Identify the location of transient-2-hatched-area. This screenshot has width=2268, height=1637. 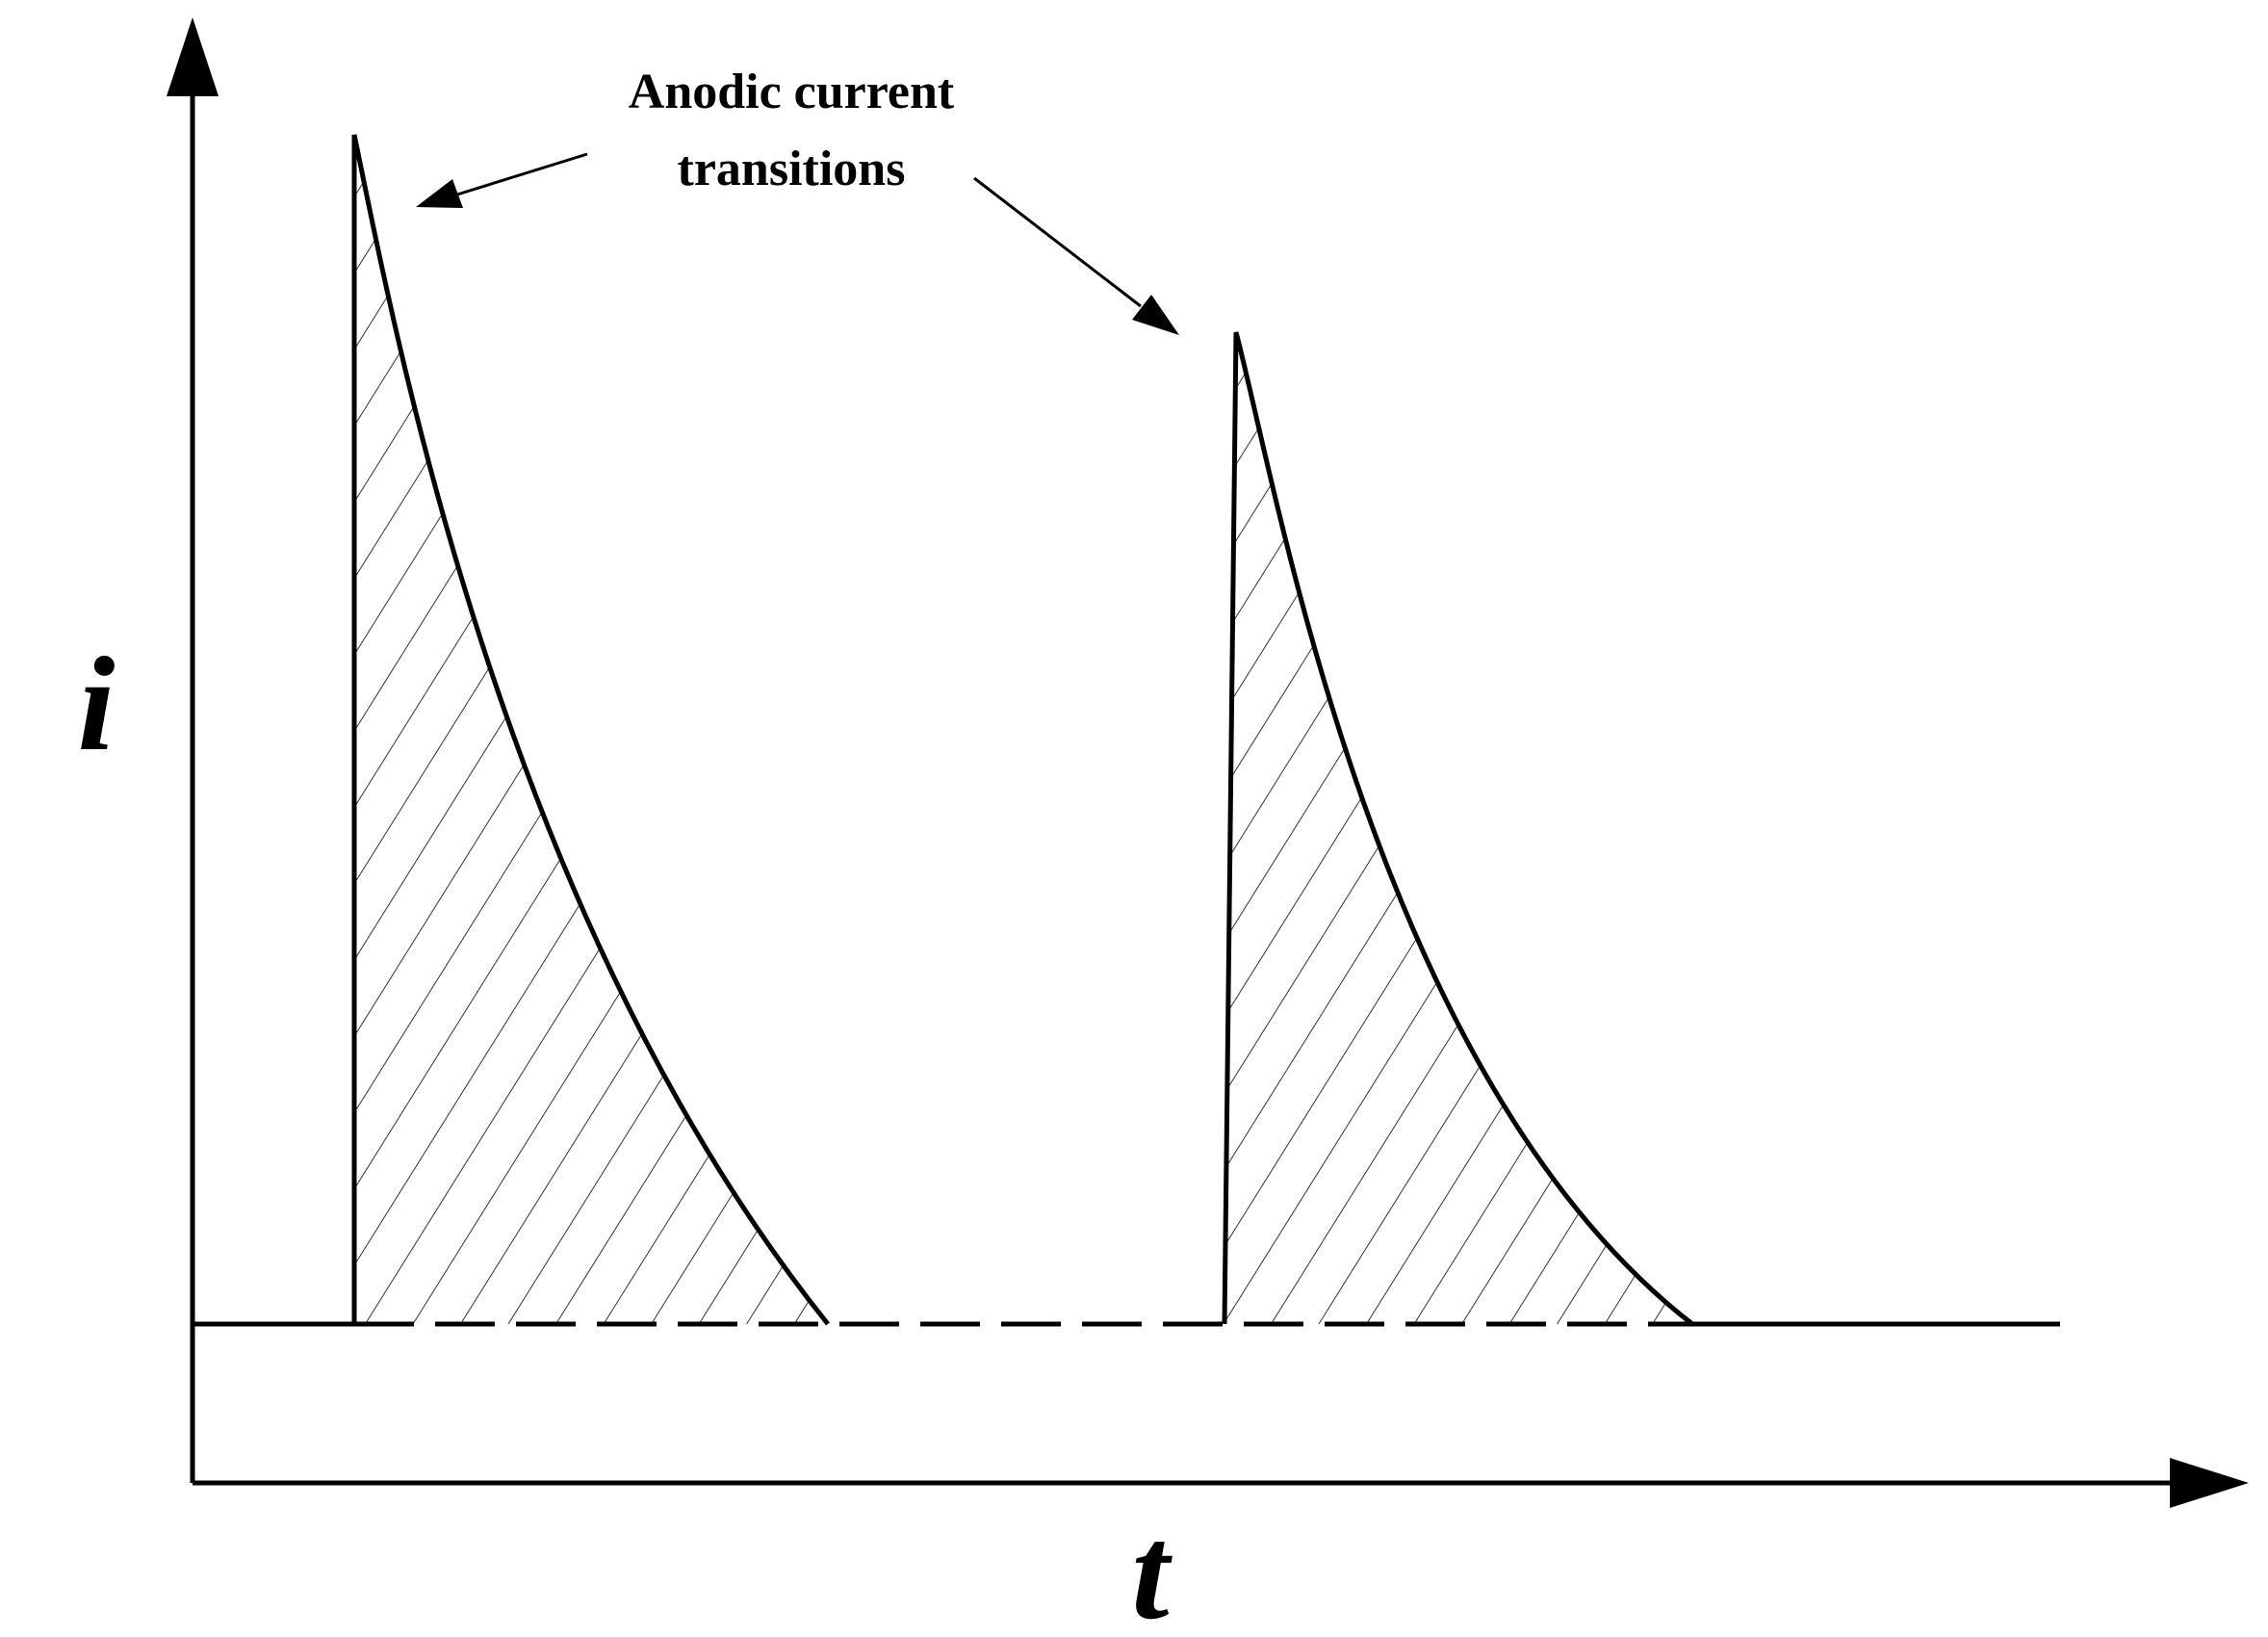
(1458, 828).